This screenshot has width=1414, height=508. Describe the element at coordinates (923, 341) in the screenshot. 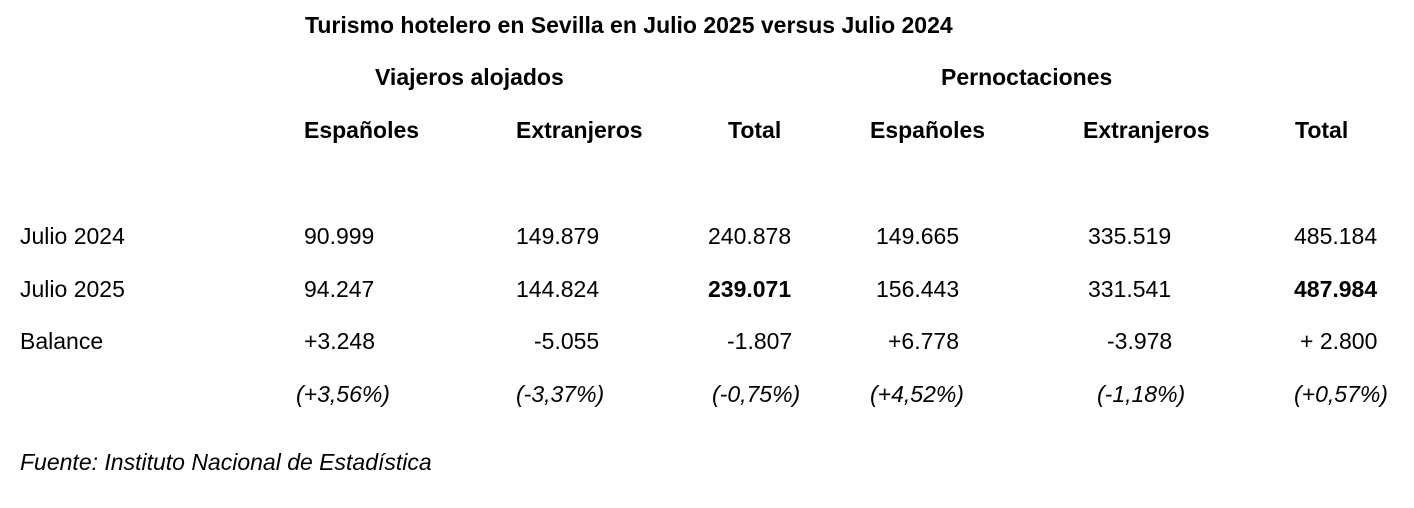

I see `table-cell: +6.778` at that location.